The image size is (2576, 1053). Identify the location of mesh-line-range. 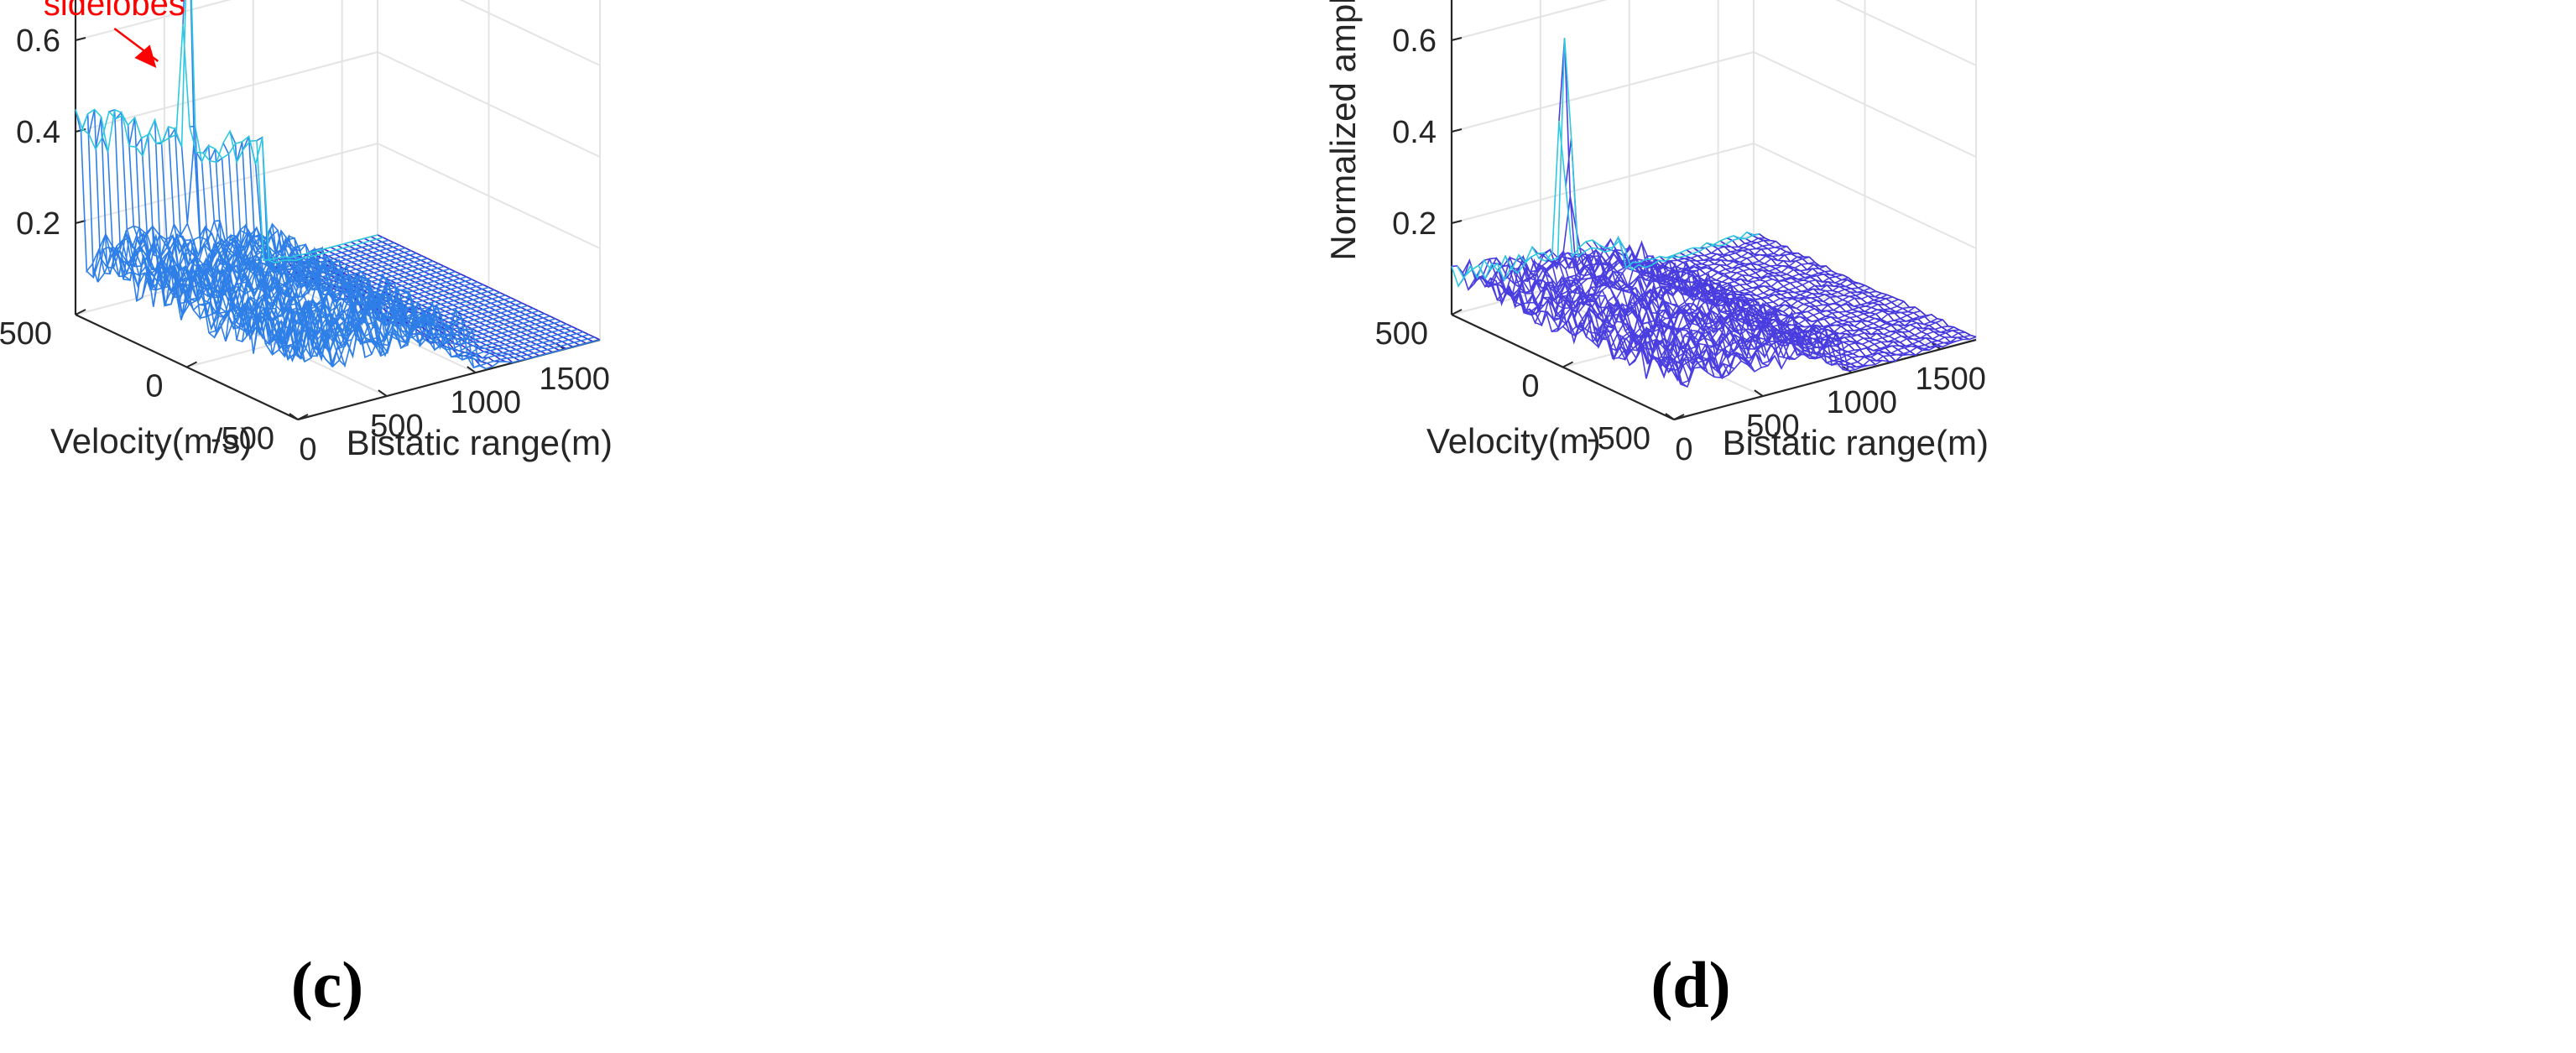
(1677, 248).